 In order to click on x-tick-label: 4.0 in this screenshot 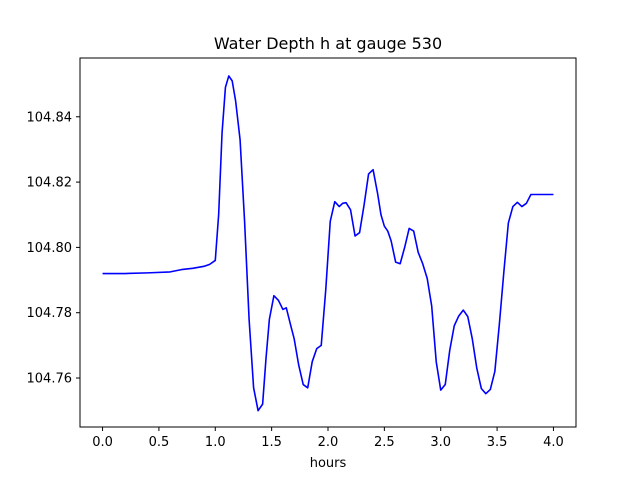, I will do `click(553, 442)`.